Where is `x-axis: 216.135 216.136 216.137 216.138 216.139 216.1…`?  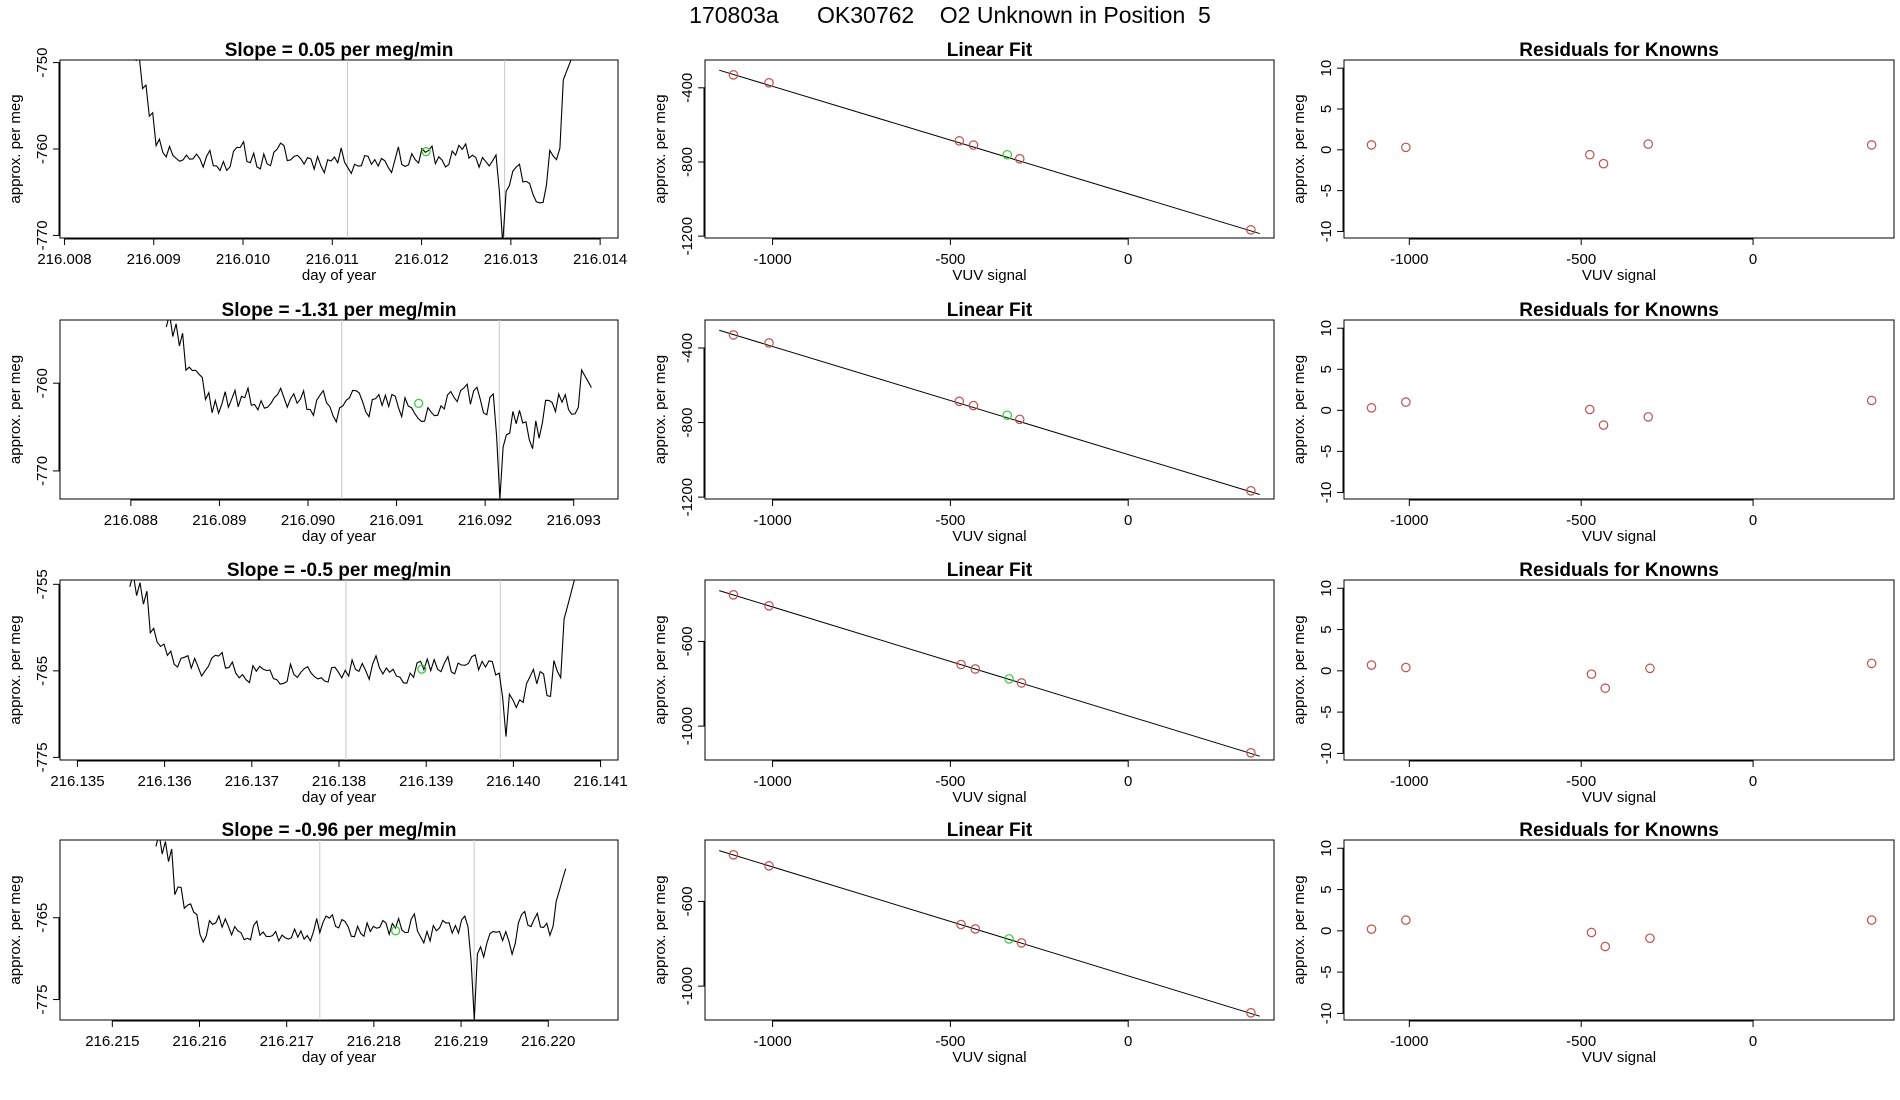
x-axis: 216.135 216.136 216.137 216.138 216.139 216.1… is located at coordinates (339, 775).